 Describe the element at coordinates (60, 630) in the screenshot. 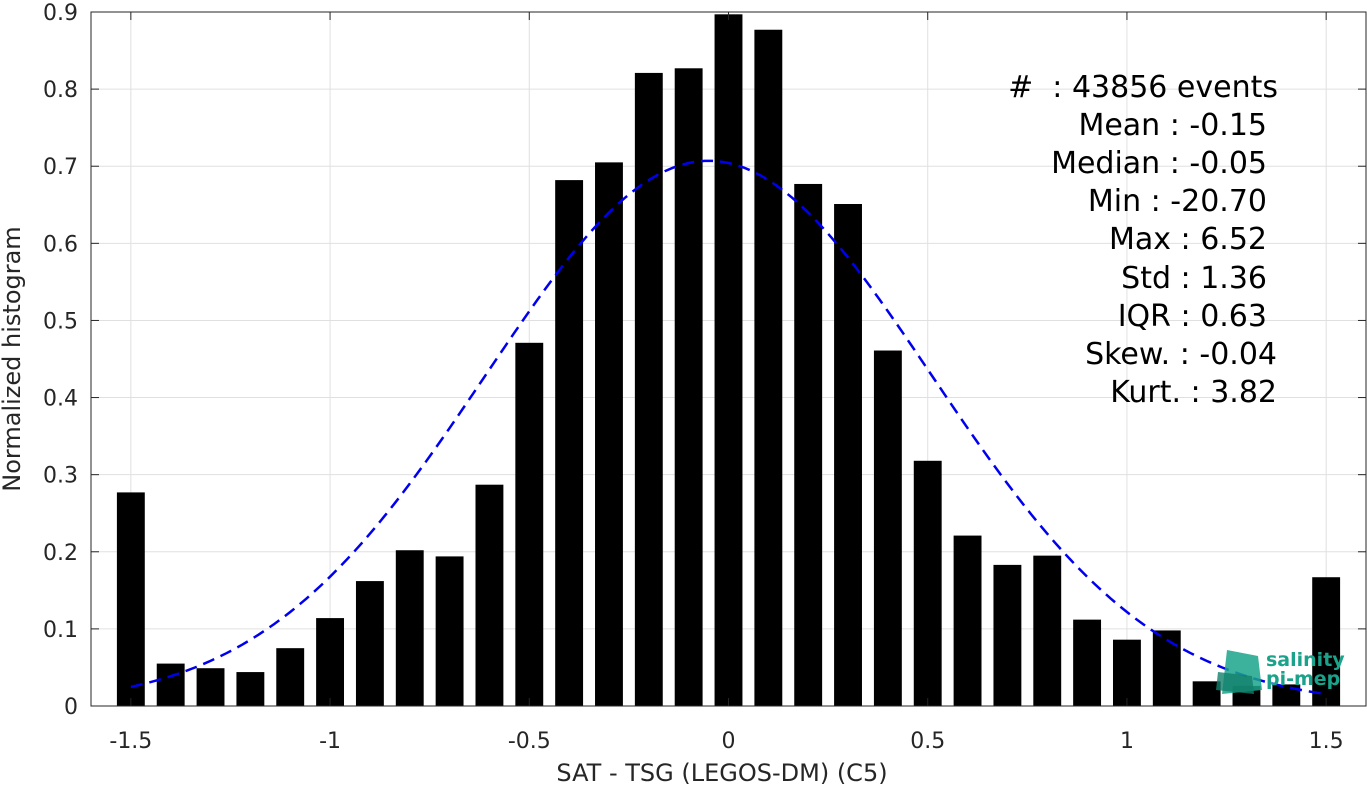

I see `y-tick-label: 0.1` at that location.